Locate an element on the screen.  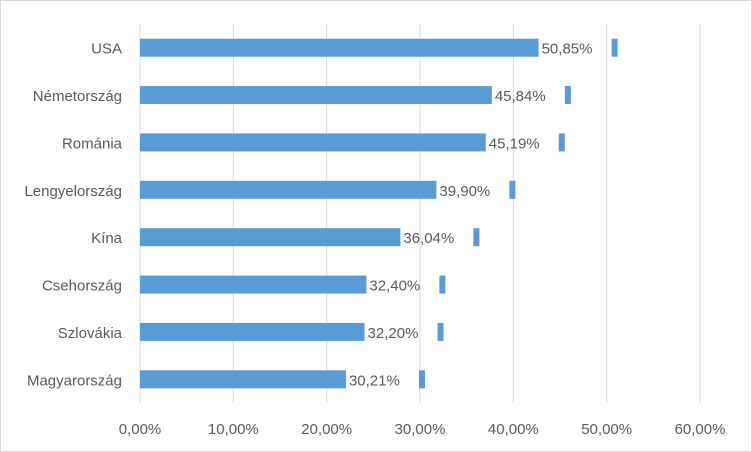
data-label: 39,90% is located at coordinates (464, 191).